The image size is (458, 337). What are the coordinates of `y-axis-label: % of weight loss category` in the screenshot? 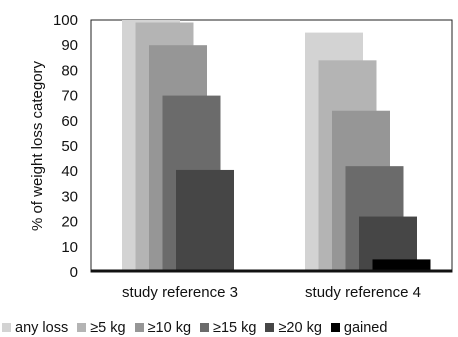 It's located at (37, 145).